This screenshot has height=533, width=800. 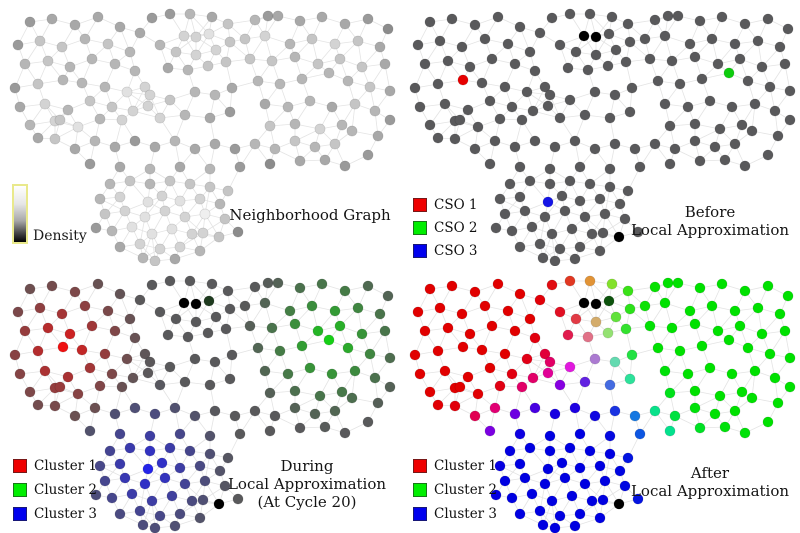 I want to click on cluster-3-label: Cluster 3, so click(x=66, y=513).